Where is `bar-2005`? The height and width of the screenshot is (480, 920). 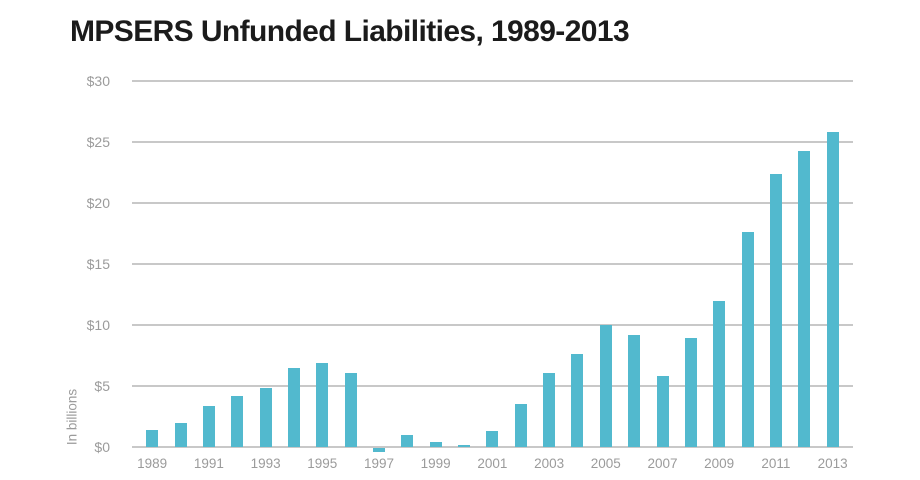
bar-2005 is located at coordinates (605, 386).